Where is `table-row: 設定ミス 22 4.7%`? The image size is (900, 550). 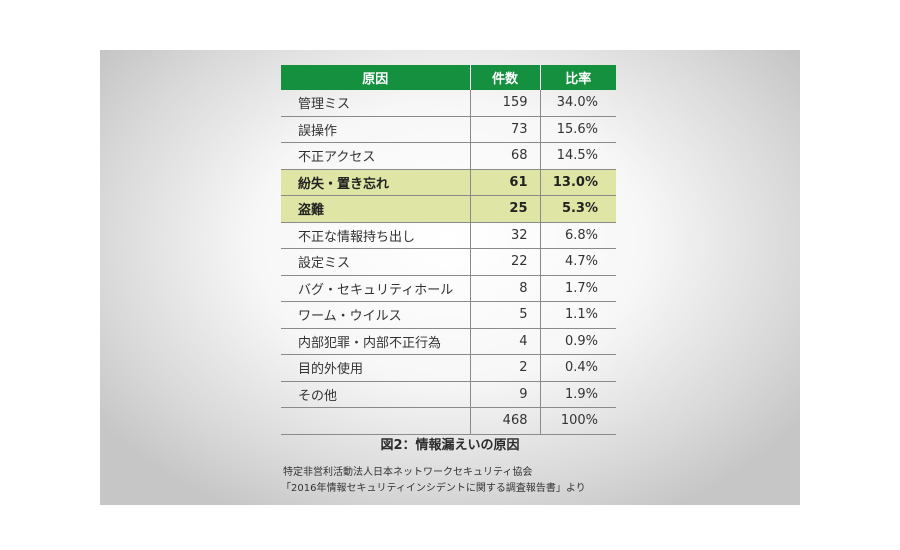 table-row: 設定ミス 22 4.7% is located at coordinates (448, 262).